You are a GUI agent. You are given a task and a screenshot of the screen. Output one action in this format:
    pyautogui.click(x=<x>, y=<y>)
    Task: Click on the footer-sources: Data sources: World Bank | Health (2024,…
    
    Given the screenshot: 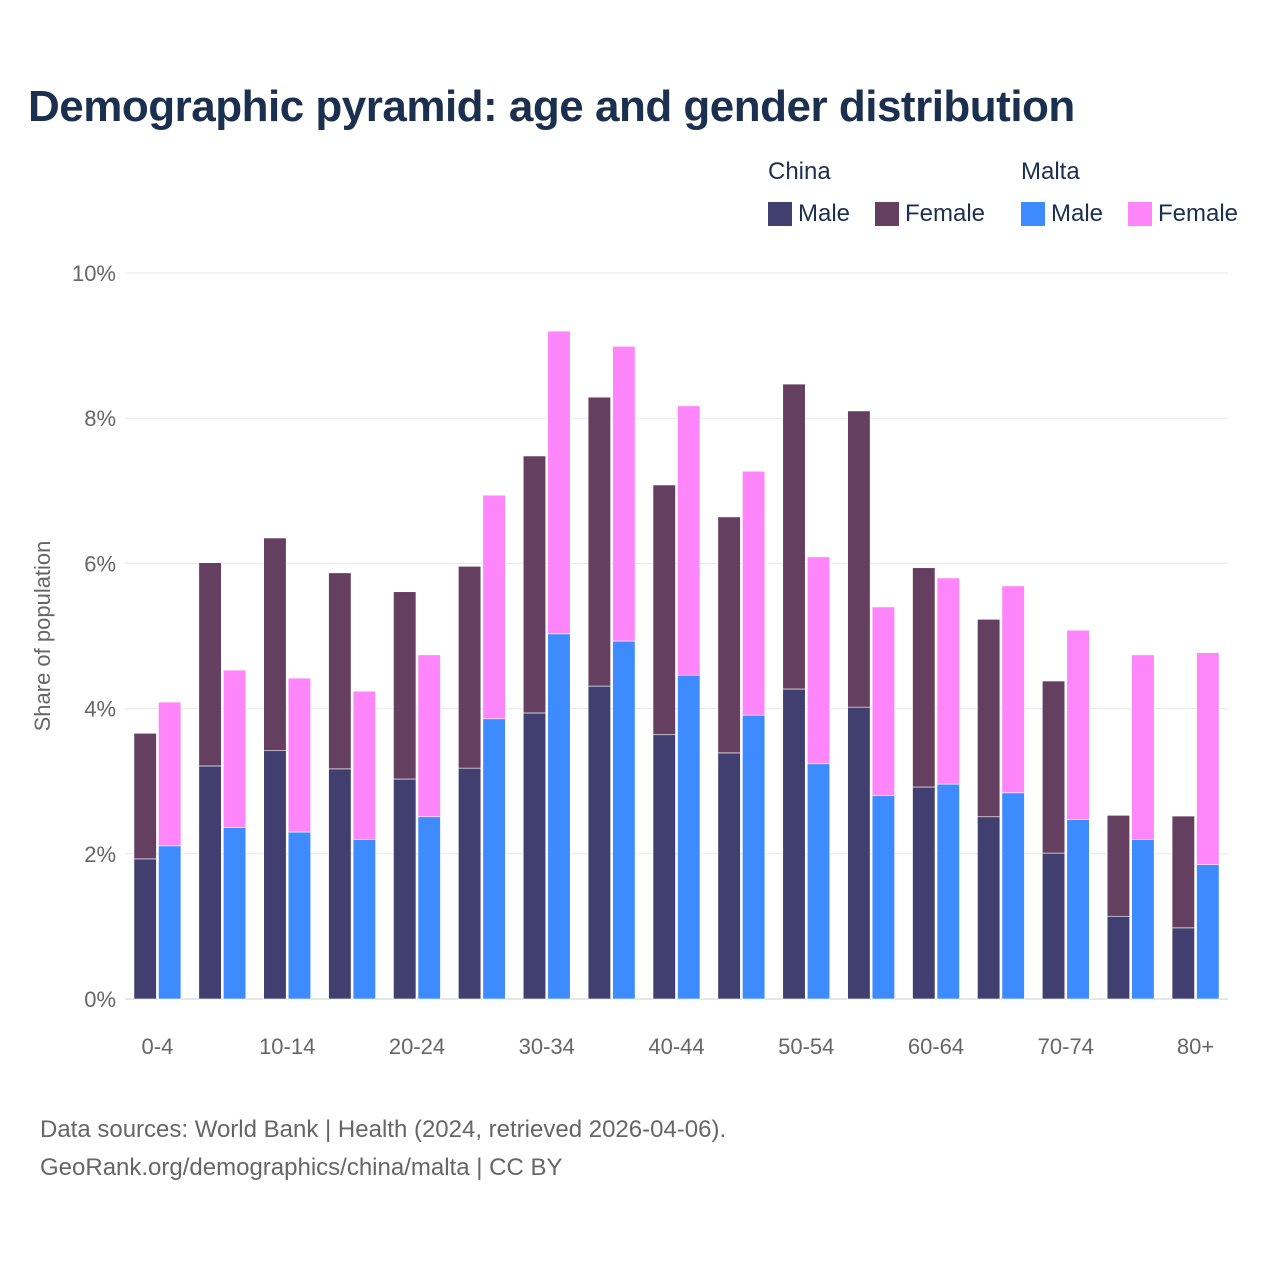 What is the action you would take?
    pyautogui.click(x=383, y=1129)
    